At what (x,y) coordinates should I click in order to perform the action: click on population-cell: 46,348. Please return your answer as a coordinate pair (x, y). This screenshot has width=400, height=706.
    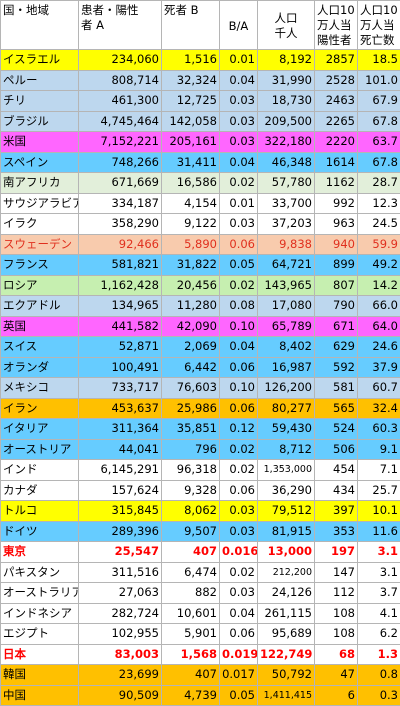
    Looking at the image, I should click on (286, 162).